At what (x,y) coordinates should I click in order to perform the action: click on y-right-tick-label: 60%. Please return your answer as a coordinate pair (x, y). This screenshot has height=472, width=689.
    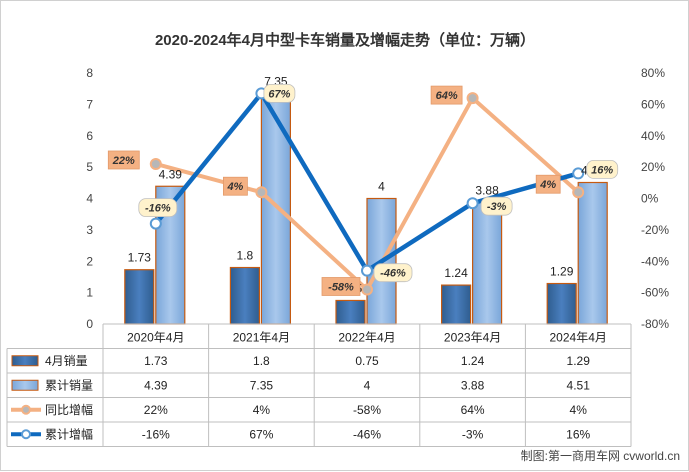
    Looking at the image, I should click on (653, 104).